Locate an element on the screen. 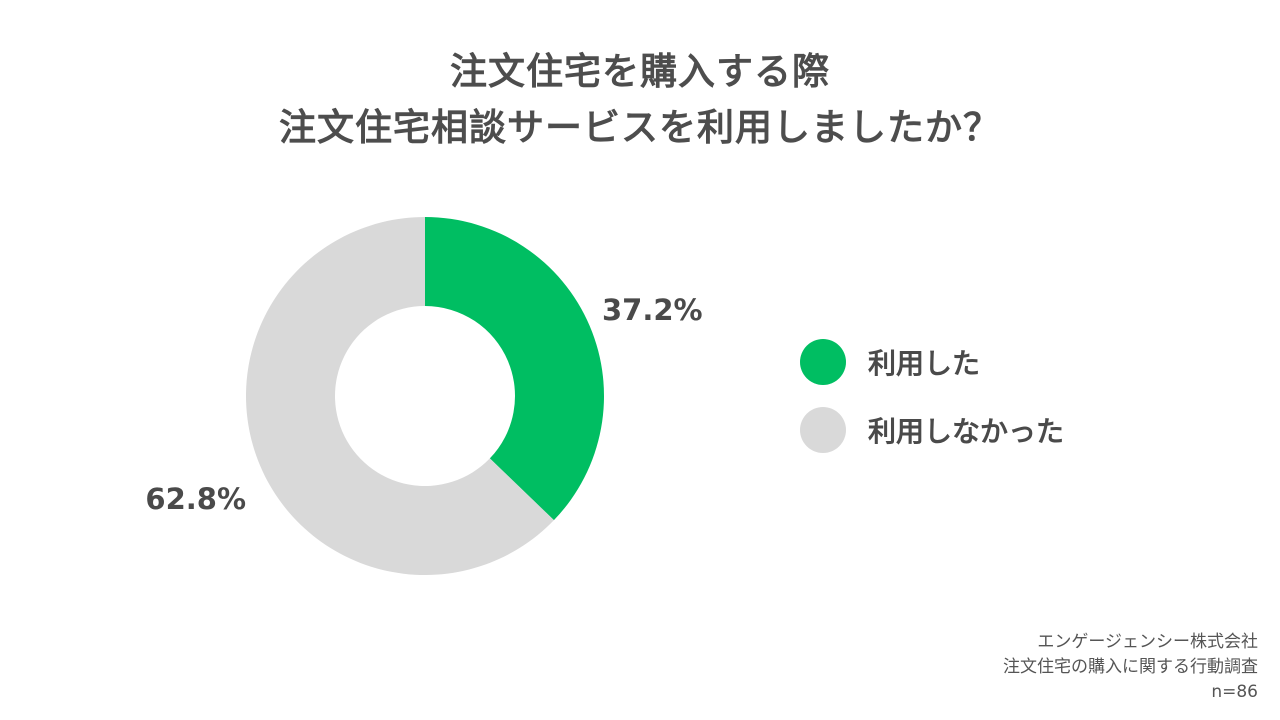 The width and height of the screenshot is (1280, 720). chart-title-line-1: 注文住宅を購入する際 is located at coordinates (640, 71).